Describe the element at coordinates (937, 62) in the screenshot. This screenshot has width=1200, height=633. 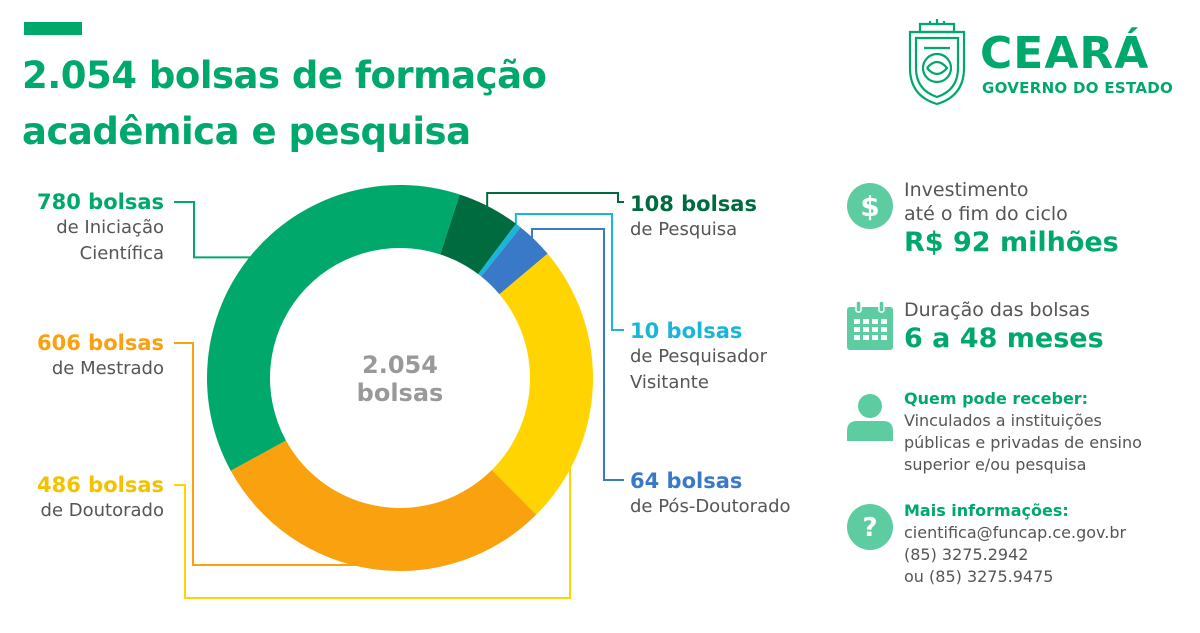
I see `state-coat-of-arms-icon` at that location.